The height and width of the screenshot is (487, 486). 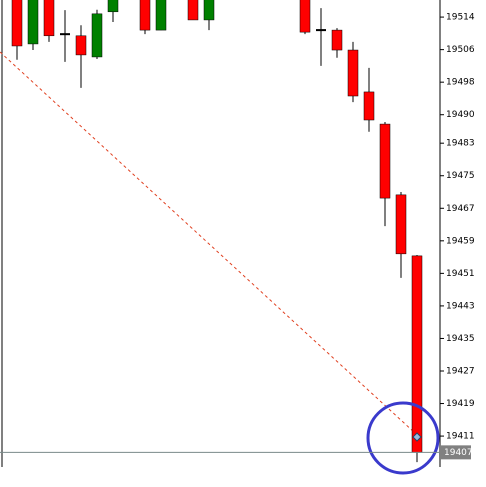 What do you see at coordinates (460, 241) in the screenshot?
I see `y-tick-label: 19459` at bounding box center [460, 241].